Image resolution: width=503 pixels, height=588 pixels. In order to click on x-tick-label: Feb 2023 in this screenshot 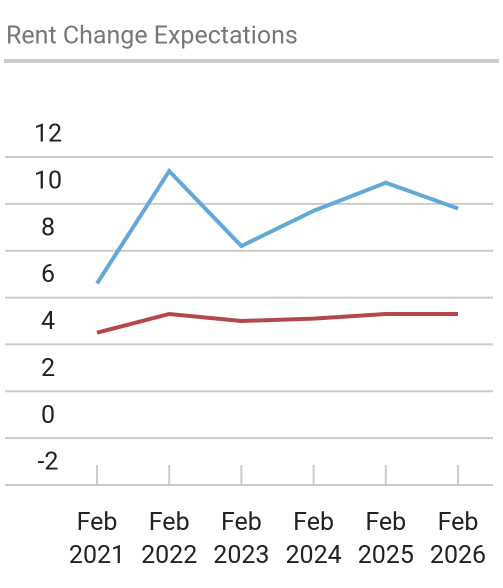, I will do `click(241, 539)`.